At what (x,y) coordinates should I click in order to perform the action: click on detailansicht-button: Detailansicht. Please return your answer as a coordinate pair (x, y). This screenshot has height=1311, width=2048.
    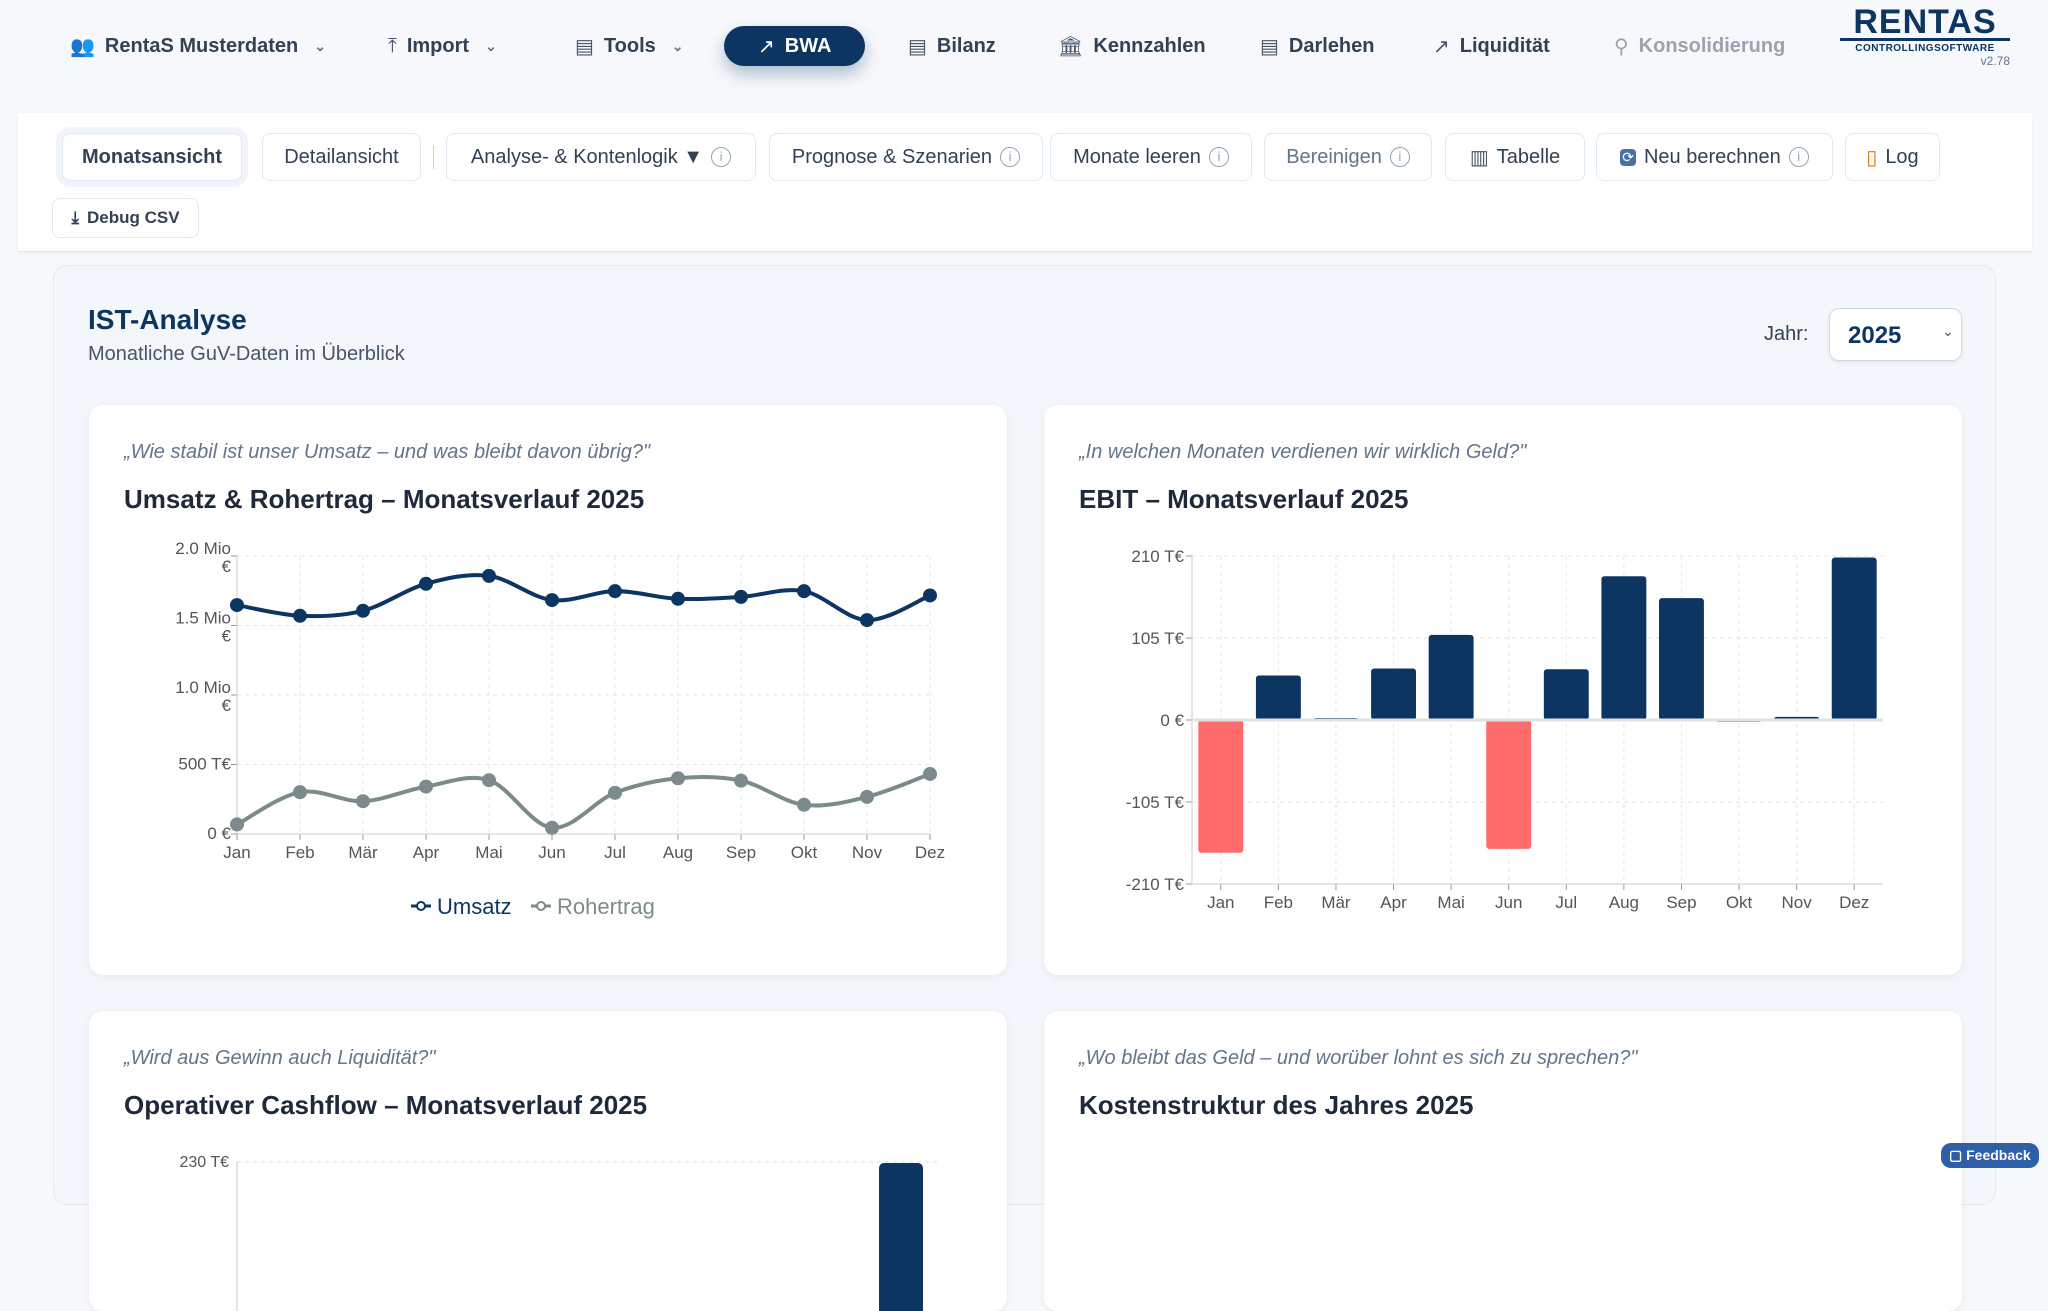
    Looking at the image, I should click on (341, 157).